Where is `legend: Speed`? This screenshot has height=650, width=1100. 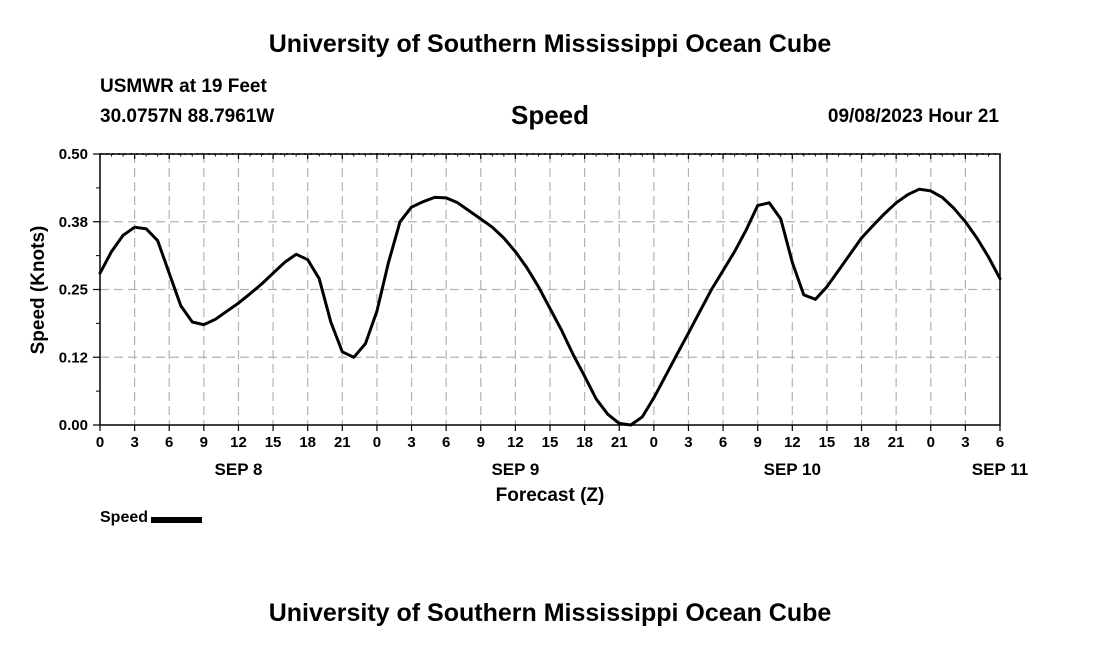 legend: Speed is located at coordinates (151, 518).